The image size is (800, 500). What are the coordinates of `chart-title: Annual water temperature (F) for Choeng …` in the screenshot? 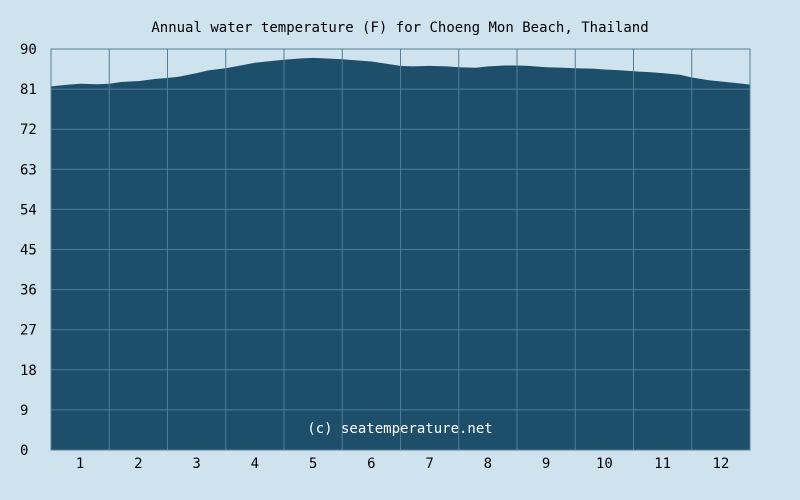 It's located at (399, 28).